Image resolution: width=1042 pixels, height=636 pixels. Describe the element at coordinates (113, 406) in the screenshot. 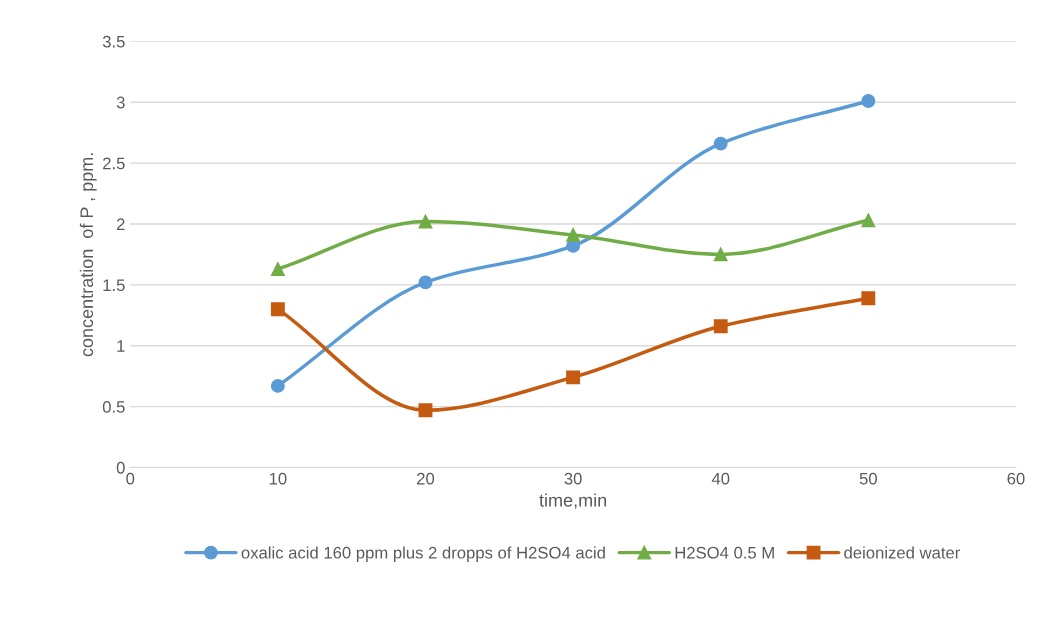

I see `y-tick-label: 0.5` at that location.